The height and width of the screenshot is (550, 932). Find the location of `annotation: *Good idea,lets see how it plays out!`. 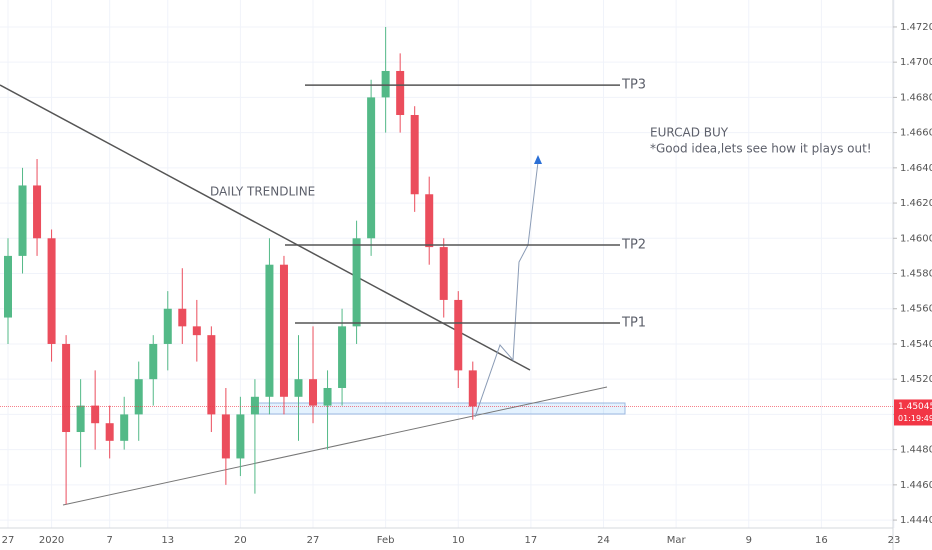

annotation: *Good idea,lets see how it plays out! is located at coordinates (761, 149).